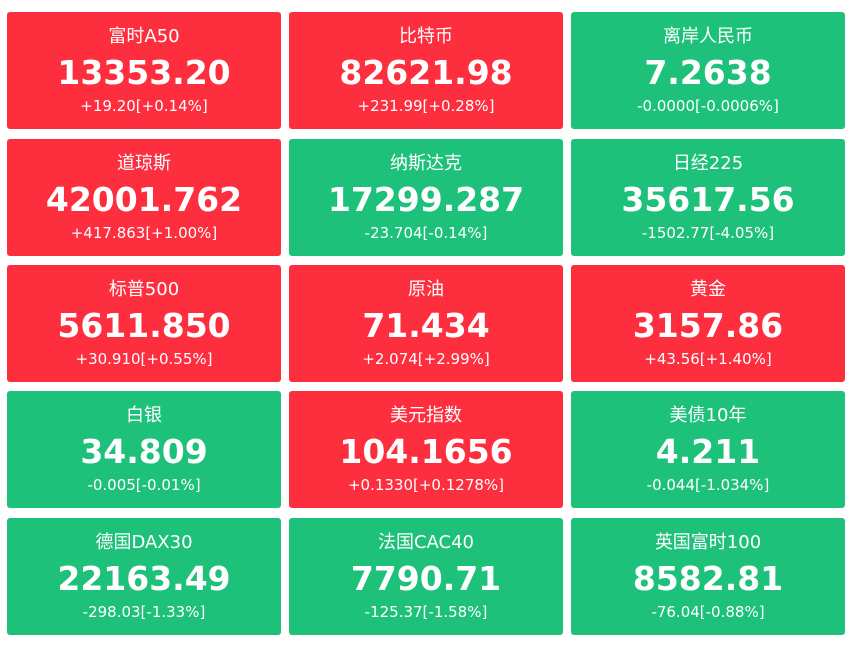 The image size is (853, 645). I want to click on tile-value: 17299.287, so click(426, 199).